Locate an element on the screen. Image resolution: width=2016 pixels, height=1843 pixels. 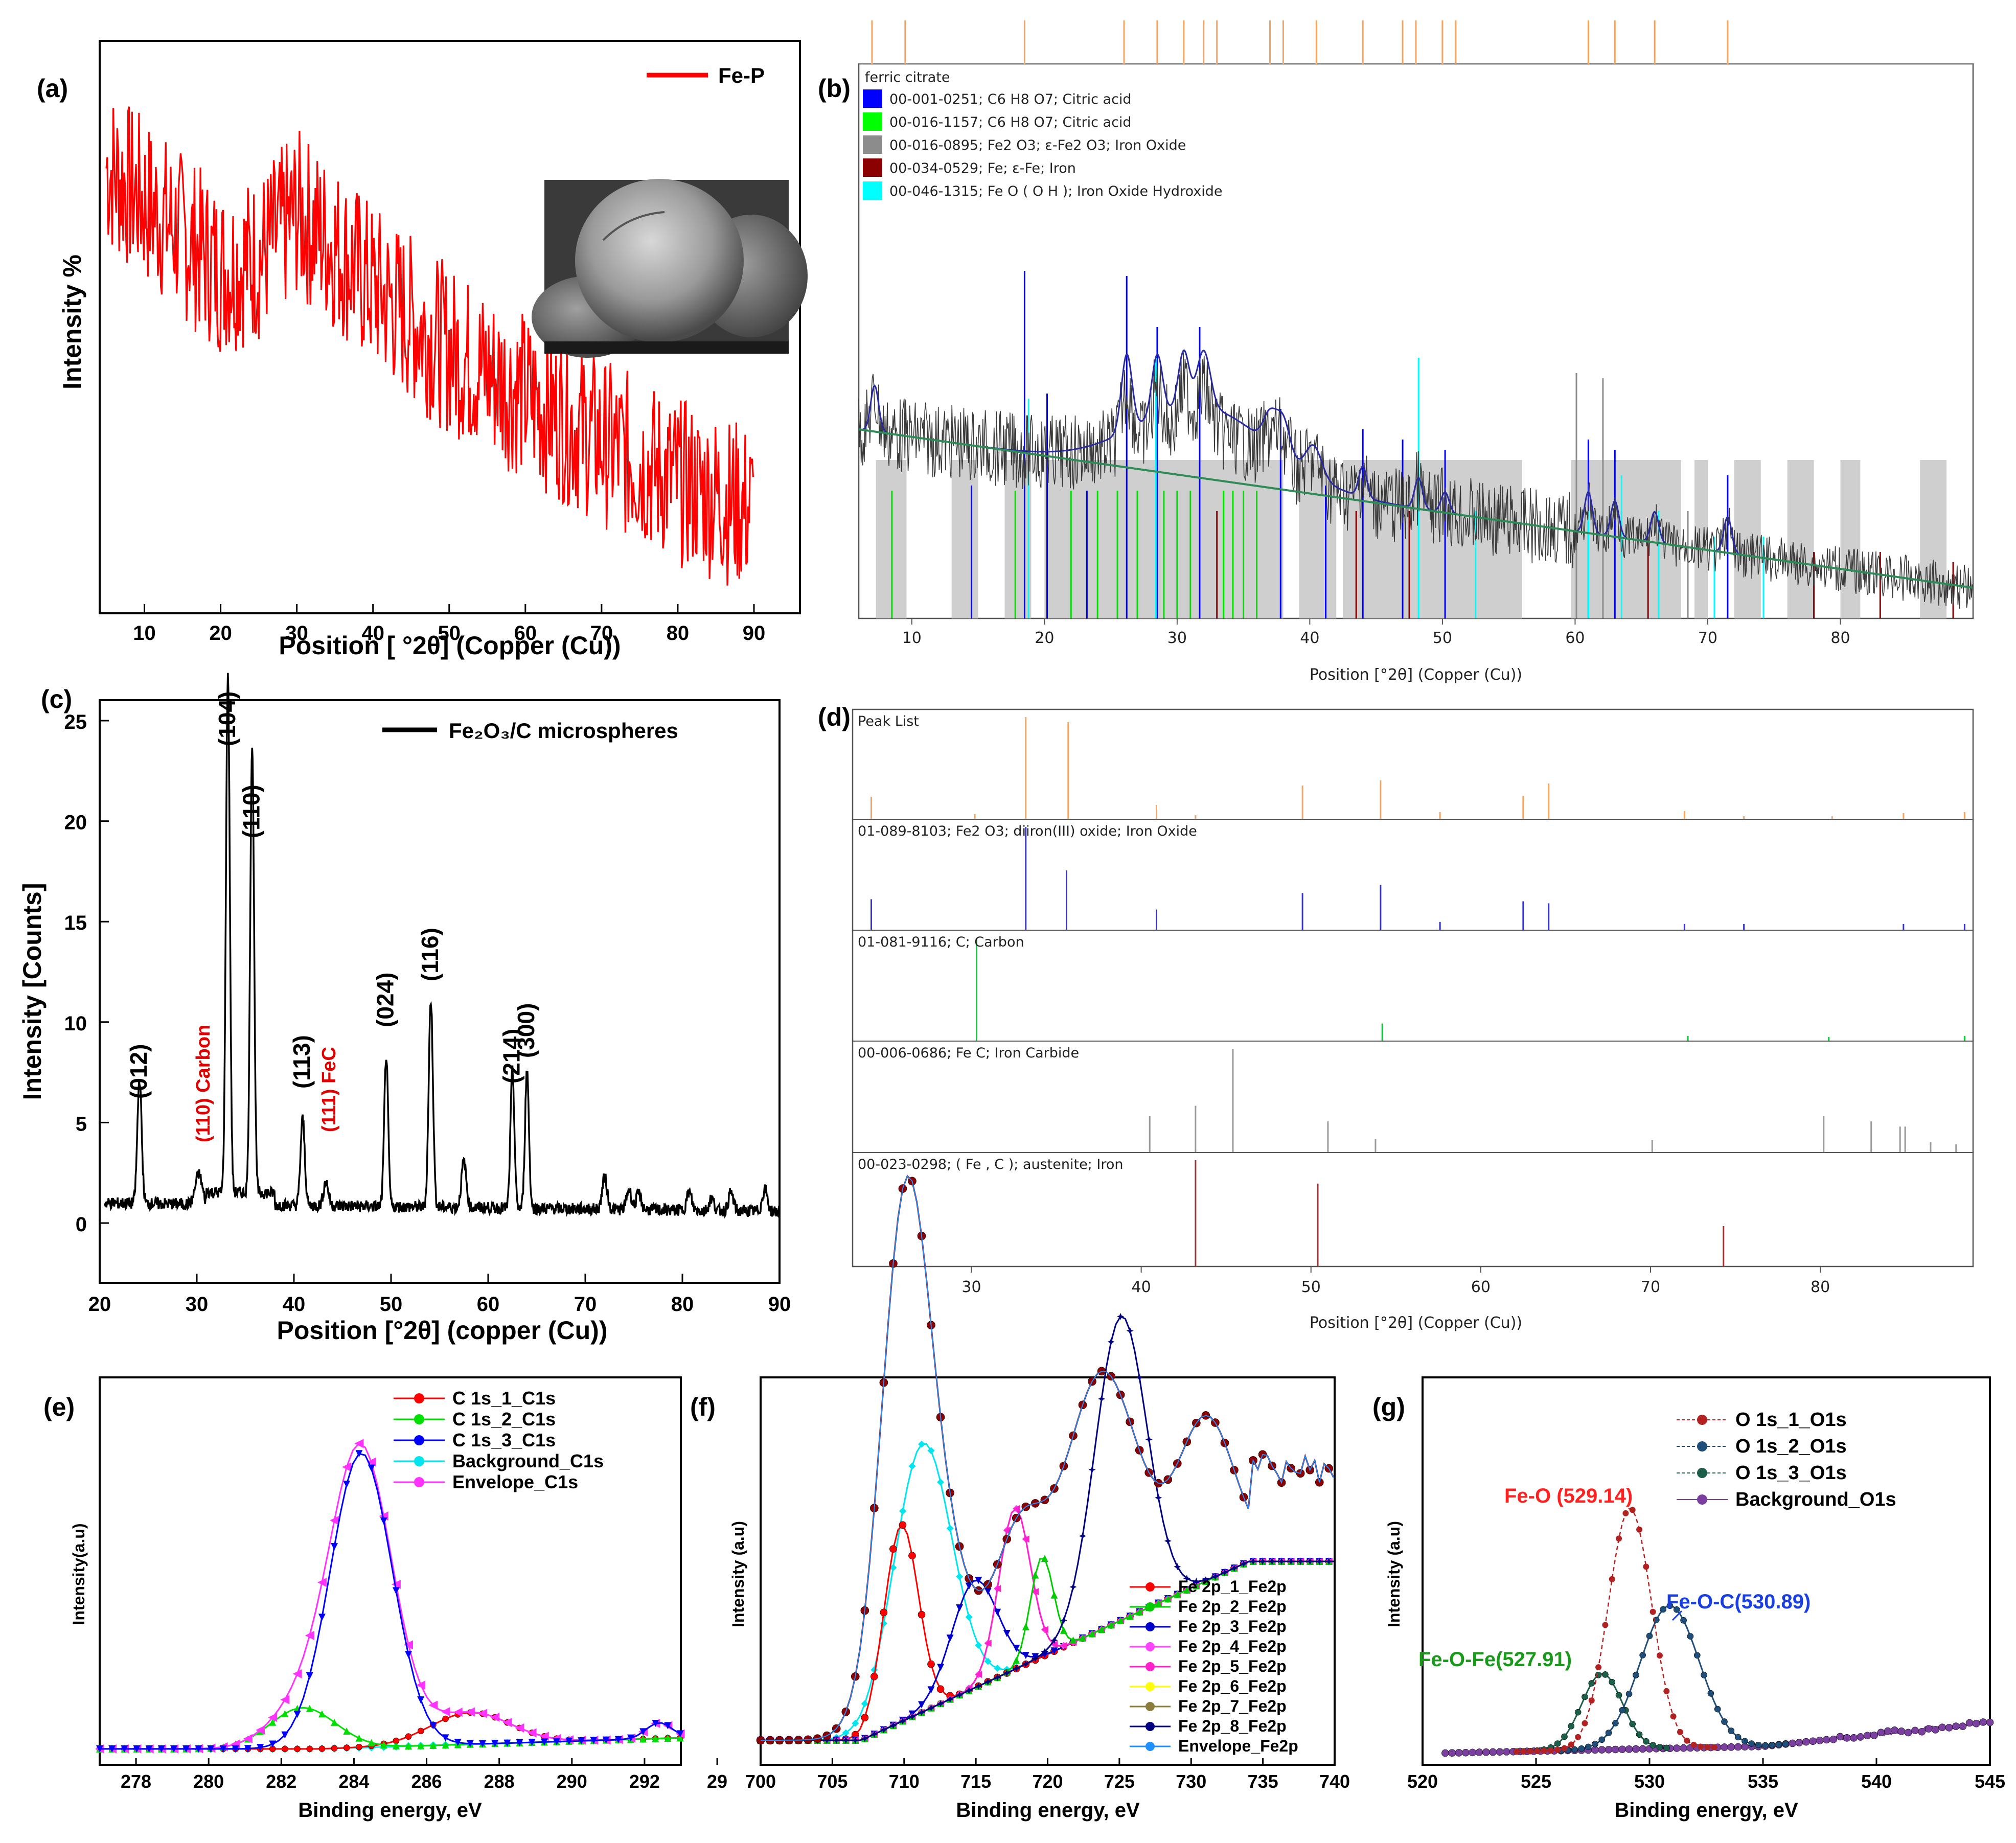
panel-e-xtick-label: 290 is located at coordinates (572, 1781).